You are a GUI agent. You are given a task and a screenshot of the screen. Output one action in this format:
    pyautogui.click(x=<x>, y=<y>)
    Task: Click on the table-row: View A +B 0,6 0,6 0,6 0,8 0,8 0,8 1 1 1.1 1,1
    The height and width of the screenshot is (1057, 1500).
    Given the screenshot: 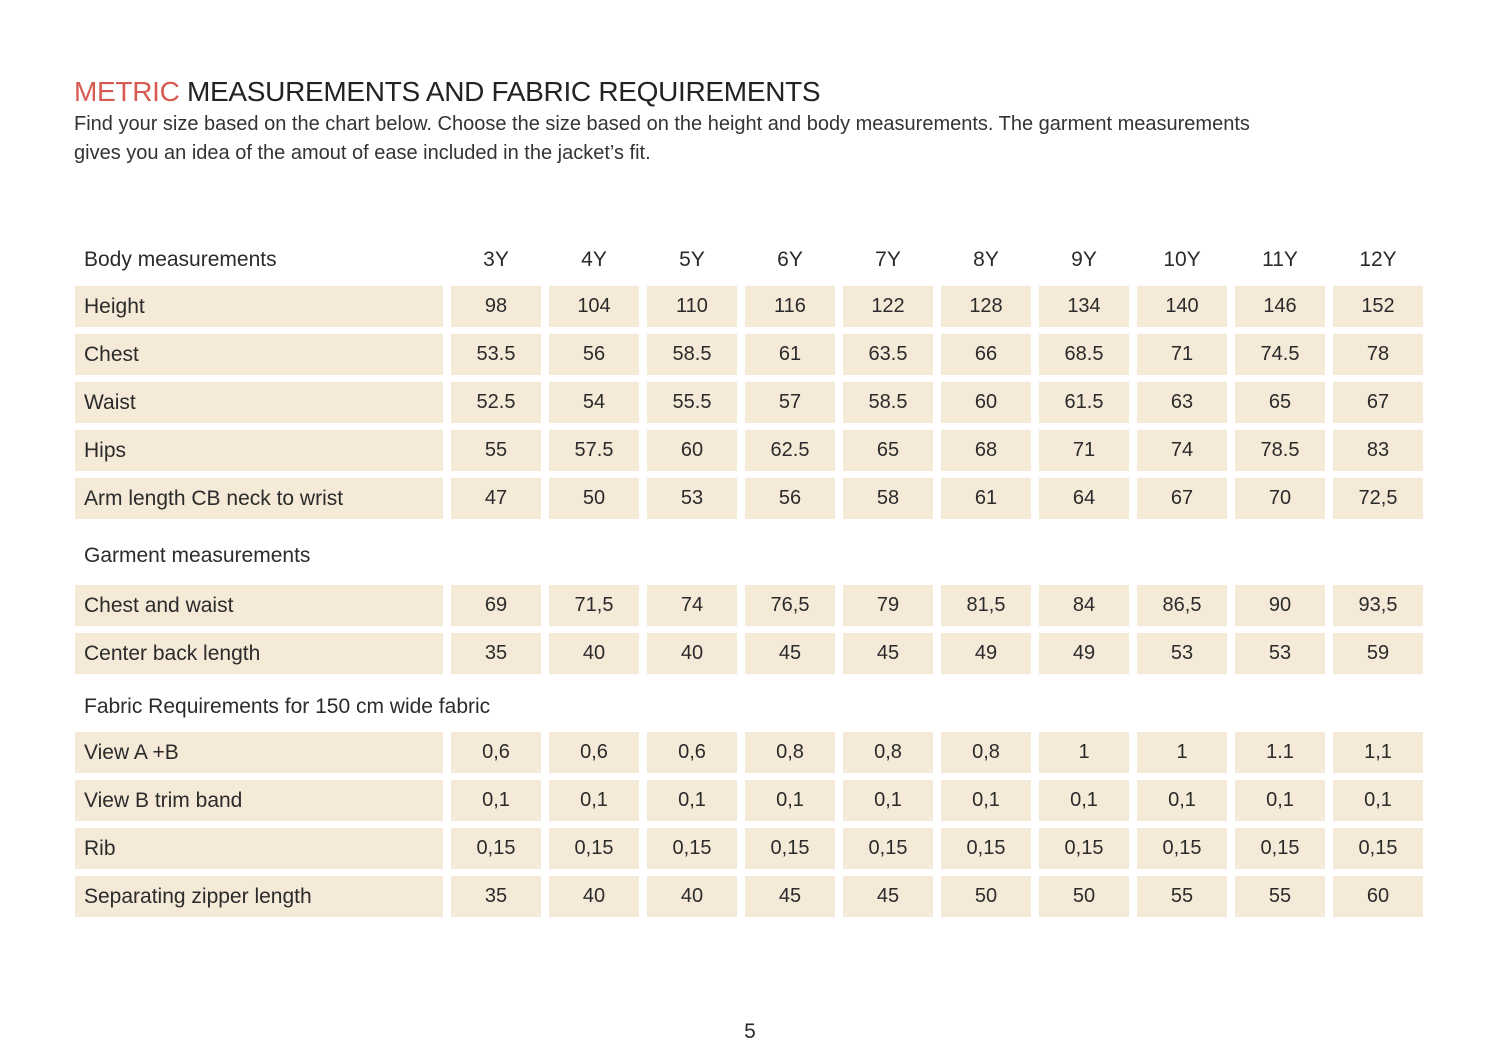 What is the action you would take?
    pyautogui.click(x=749, y=752)
    